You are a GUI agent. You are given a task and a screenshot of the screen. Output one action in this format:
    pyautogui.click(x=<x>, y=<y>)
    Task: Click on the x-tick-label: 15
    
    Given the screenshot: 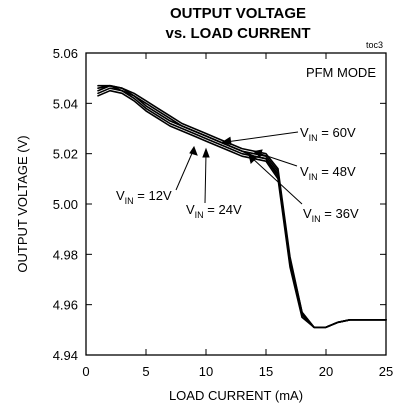 What is the action you would take?
    pyautogui.click(x=266, y=371)
    